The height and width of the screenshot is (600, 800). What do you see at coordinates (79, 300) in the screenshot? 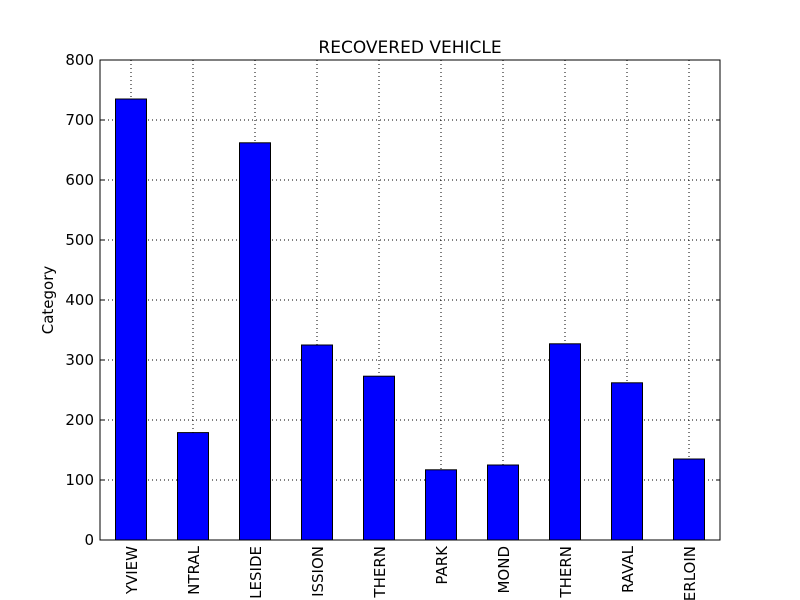
I see `y-tick-label: 400` at bounding box center [79, 300].